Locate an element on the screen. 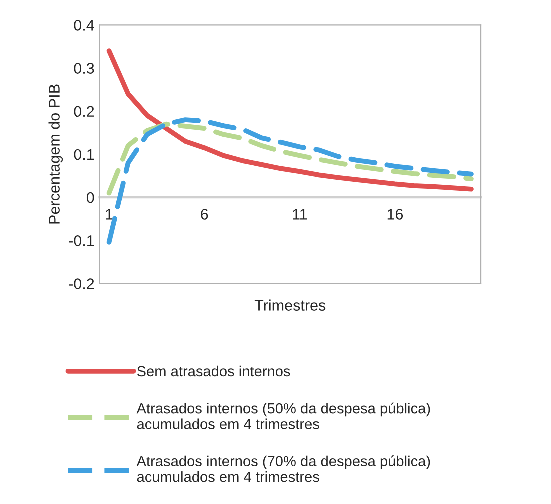 The image size is (551, 504). x-tick-label: 1 is located at coordinates (109, 214).